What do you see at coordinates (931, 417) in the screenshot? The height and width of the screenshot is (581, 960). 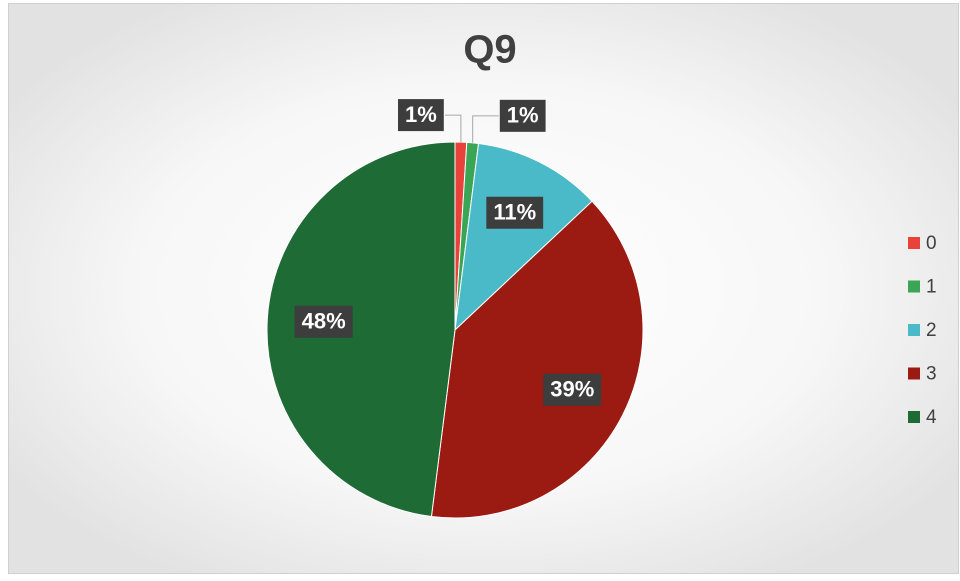 I see `legend-label: 4` at bounding box center [931, 417].